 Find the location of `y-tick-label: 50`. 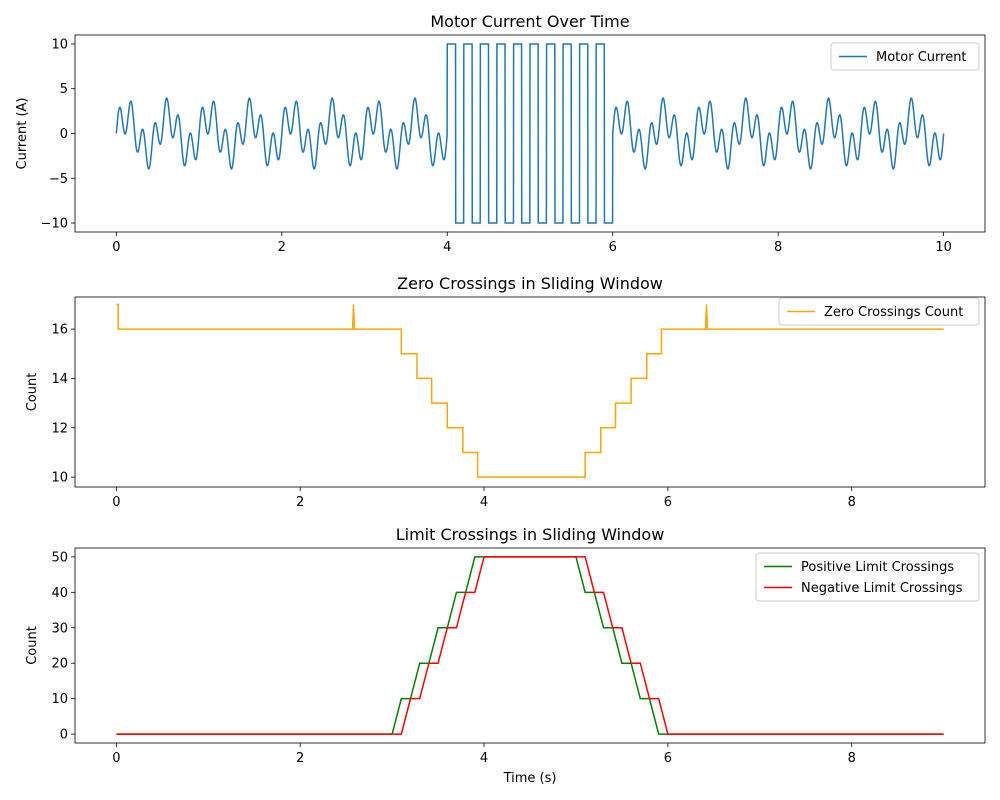

y-tick-label: 50 is located at coordinates (59, 557).